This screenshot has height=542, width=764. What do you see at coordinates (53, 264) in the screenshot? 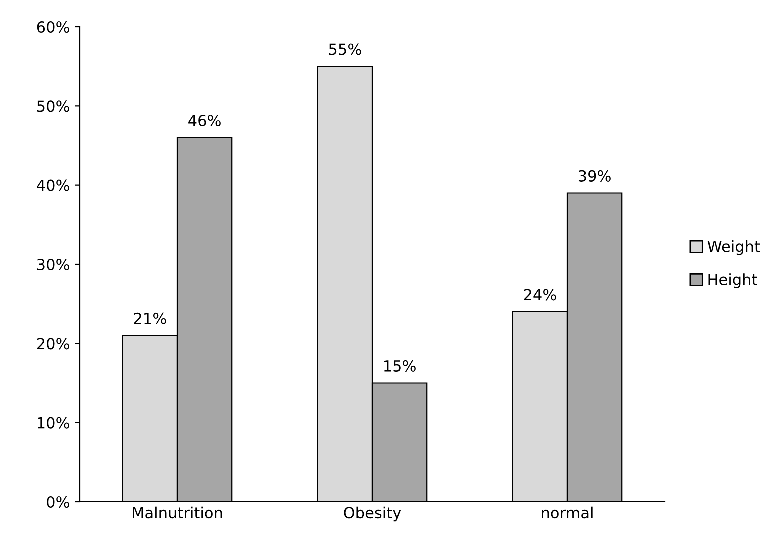
I see `y-tick-label: 30%` at bounding box center [53, 264].